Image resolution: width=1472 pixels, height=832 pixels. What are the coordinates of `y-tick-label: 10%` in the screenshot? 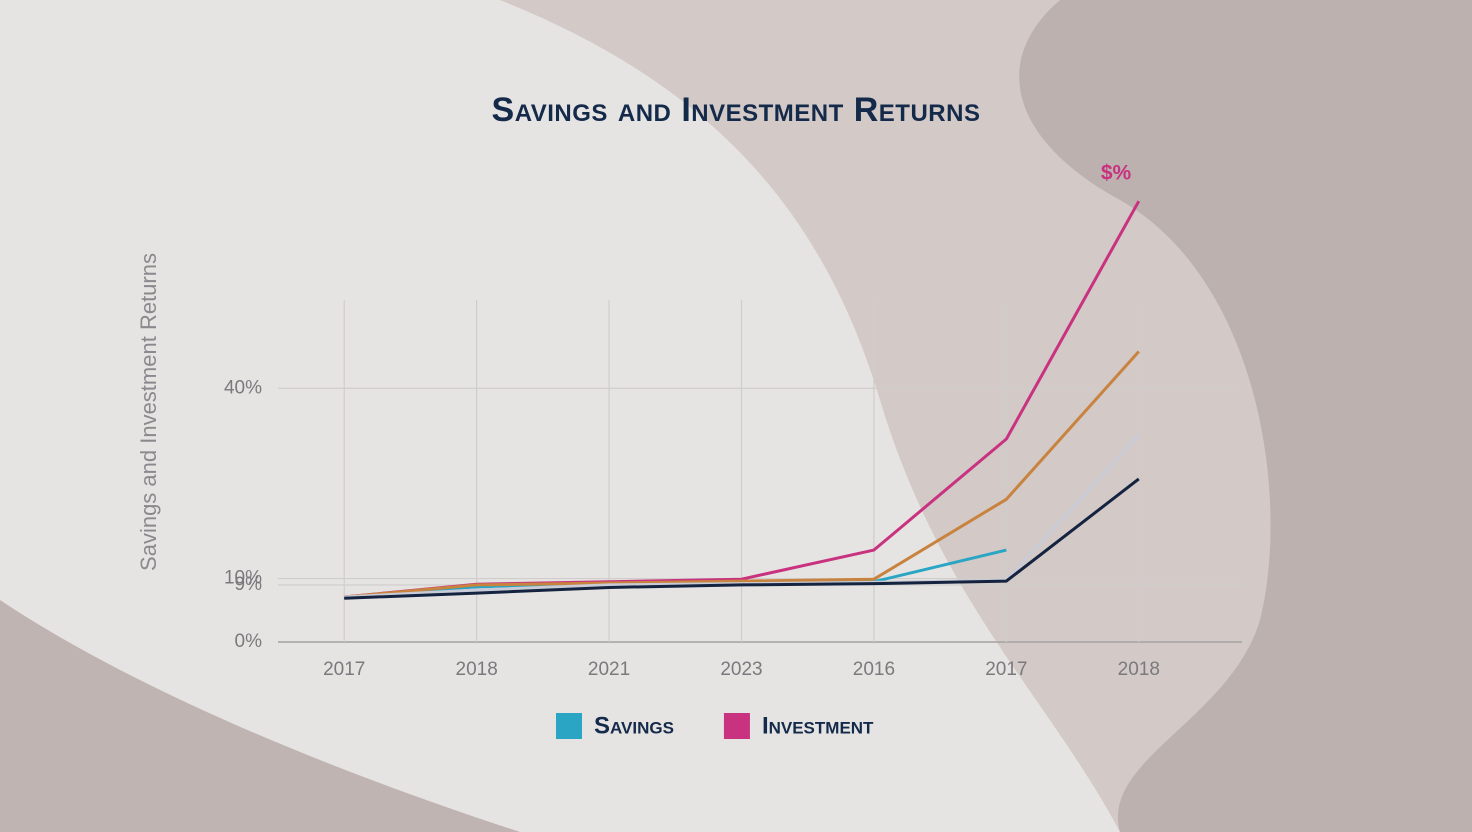 It's located at (243, 578).